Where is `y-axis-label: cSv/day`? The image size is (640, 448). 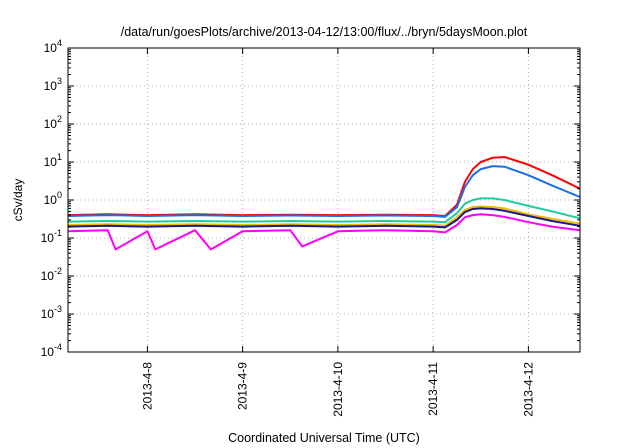
y-axis-label: cSv/day is located at coordinates (18, 200).